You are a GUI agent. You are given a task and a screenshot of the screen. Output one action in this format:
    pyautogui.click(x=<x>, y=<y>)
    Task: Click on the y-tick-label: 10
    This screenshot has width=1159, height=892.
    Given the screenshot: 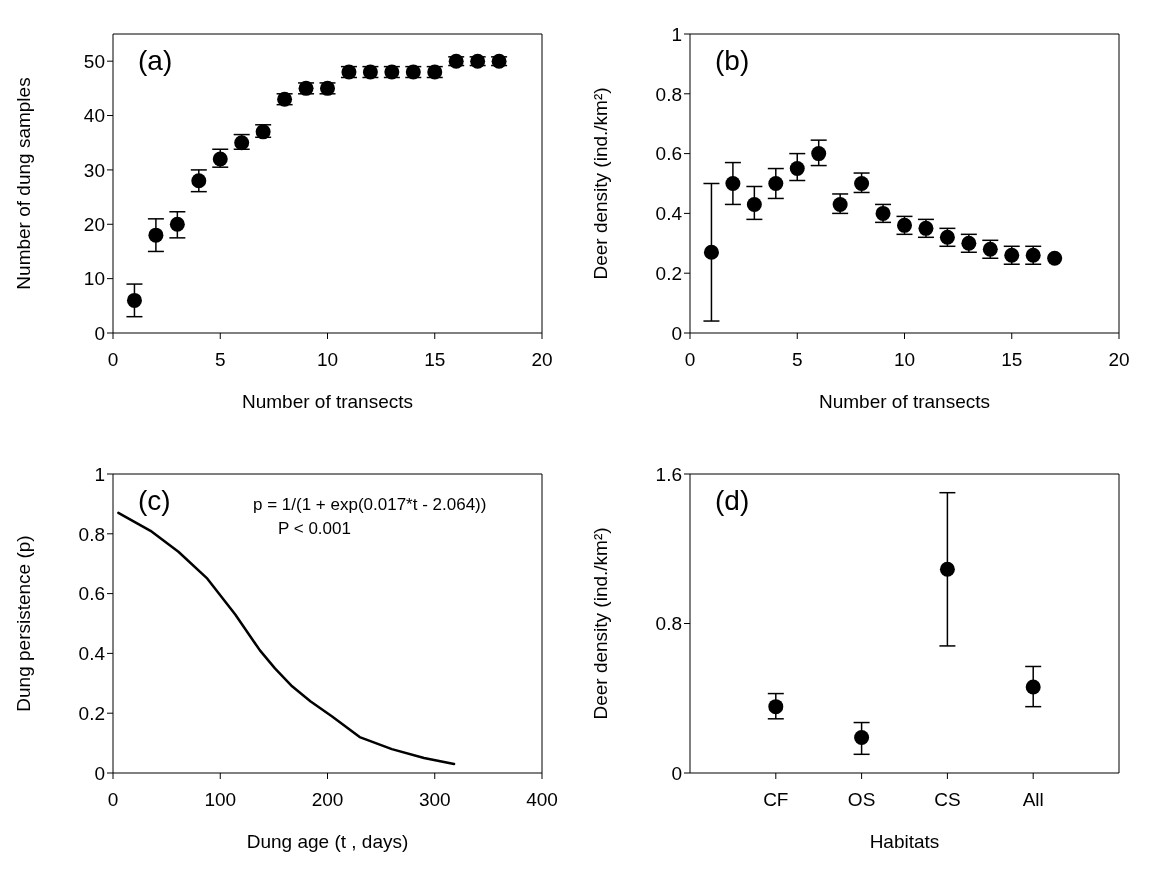 What is the action you would take?
    pyautogui.click(x=94, y=279)
    